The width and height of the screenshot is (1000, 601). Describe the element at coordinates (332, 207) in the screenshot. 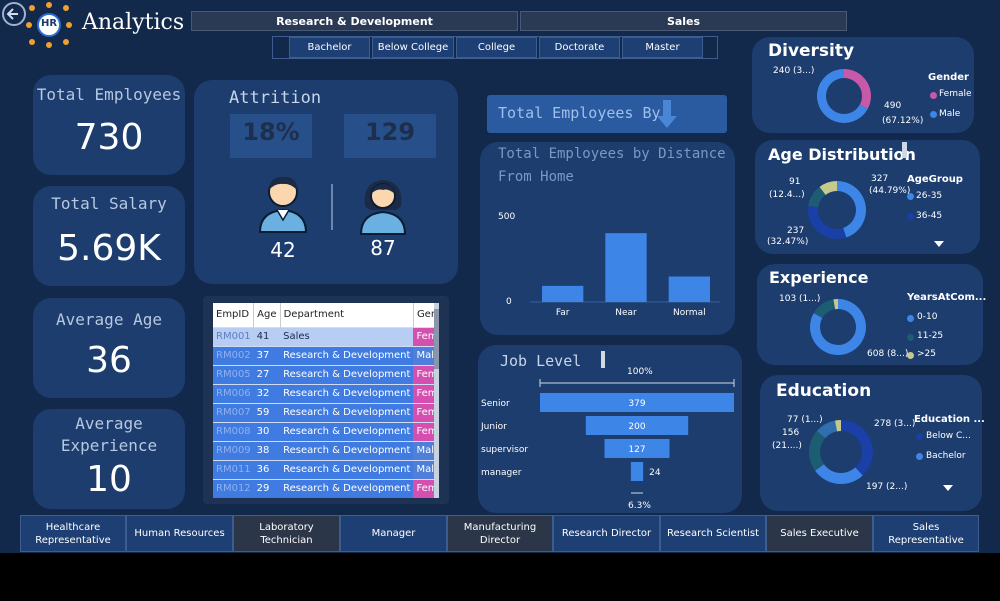

I see `divider` at that location.